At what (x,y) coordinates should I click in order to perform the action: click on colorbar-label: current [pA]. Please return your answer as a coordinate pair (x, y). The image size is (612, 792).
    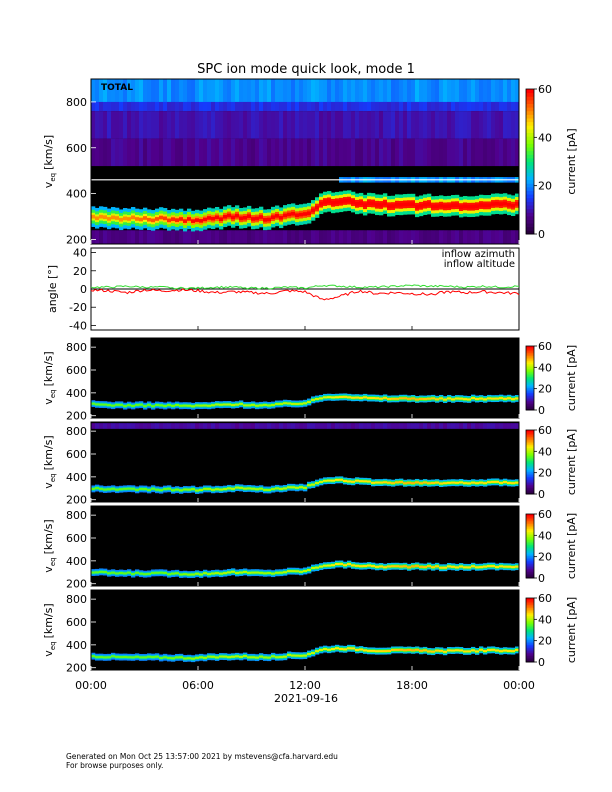
    Looking at the image, I should click on (571, 546).